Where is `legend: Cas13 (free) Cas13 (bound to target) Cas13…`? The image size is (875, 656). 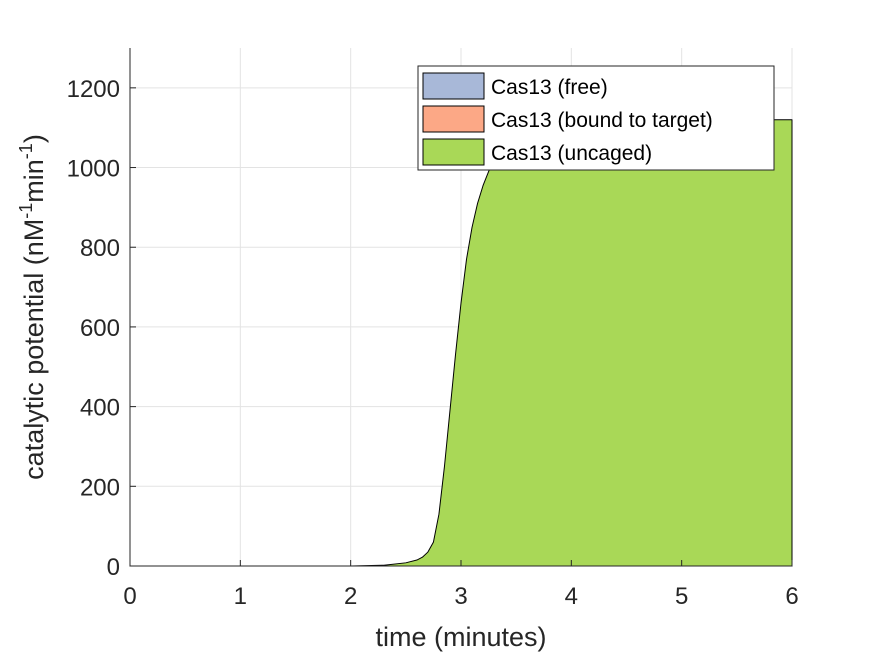 legend: Cas13 (free) Cas13 (bound to target) Cas13… is located at coordinates (596, 118).